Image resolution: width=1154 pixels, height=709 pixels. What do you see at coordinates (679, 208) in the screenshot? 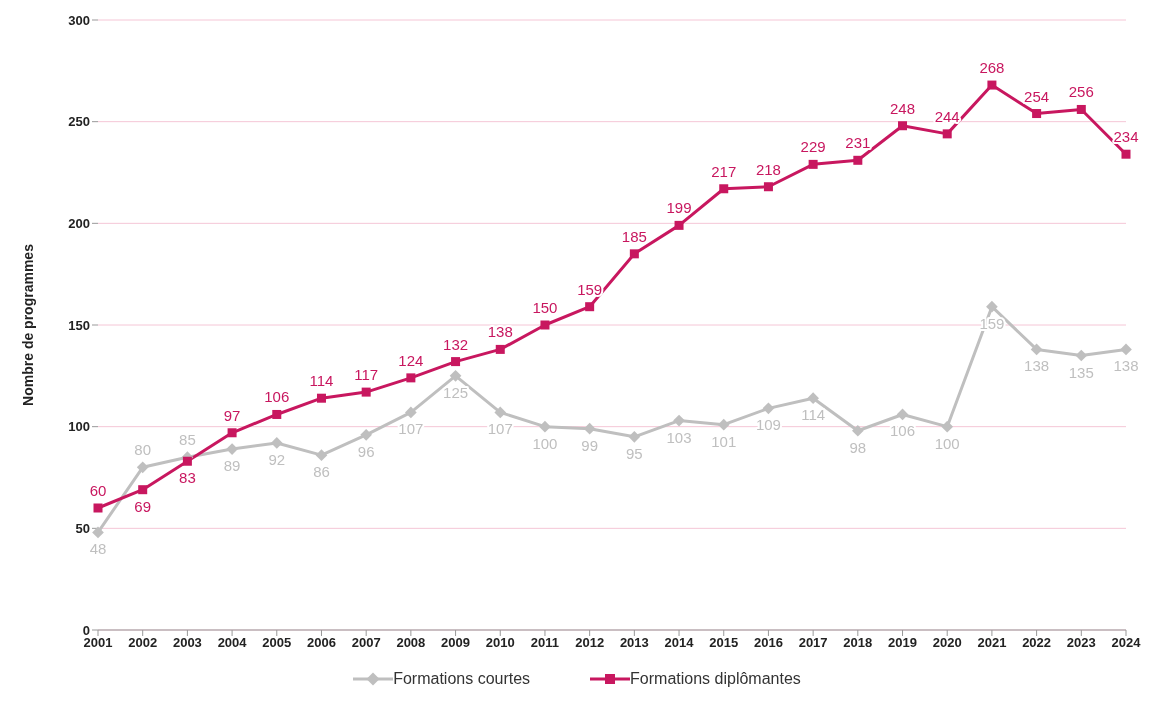
I see `data-label: 199` at bounding box center [679, 208].